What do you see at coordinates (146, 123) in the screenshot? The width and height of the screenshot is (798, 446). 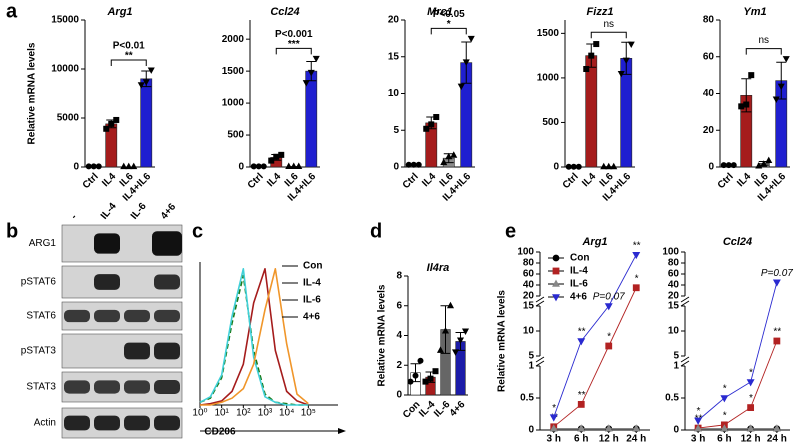 I see `bar` at bounding box center [146, 123].